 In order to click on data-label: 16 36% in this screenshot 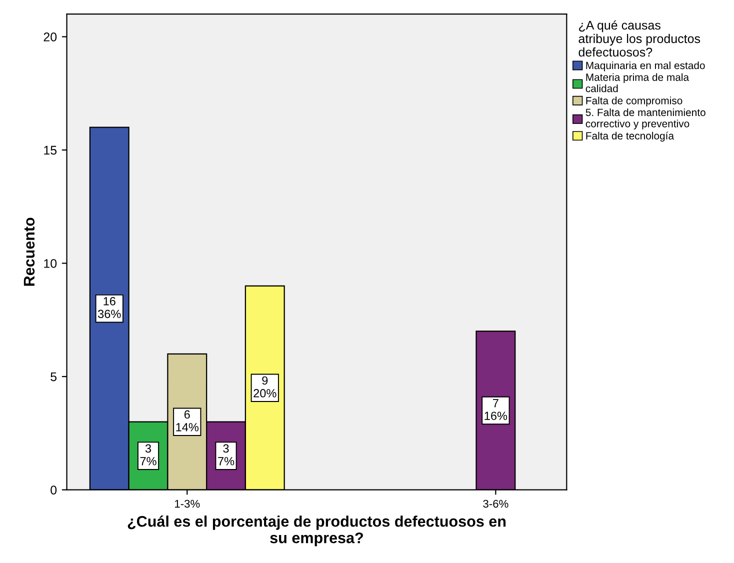, I will do `click(109, 307)`.